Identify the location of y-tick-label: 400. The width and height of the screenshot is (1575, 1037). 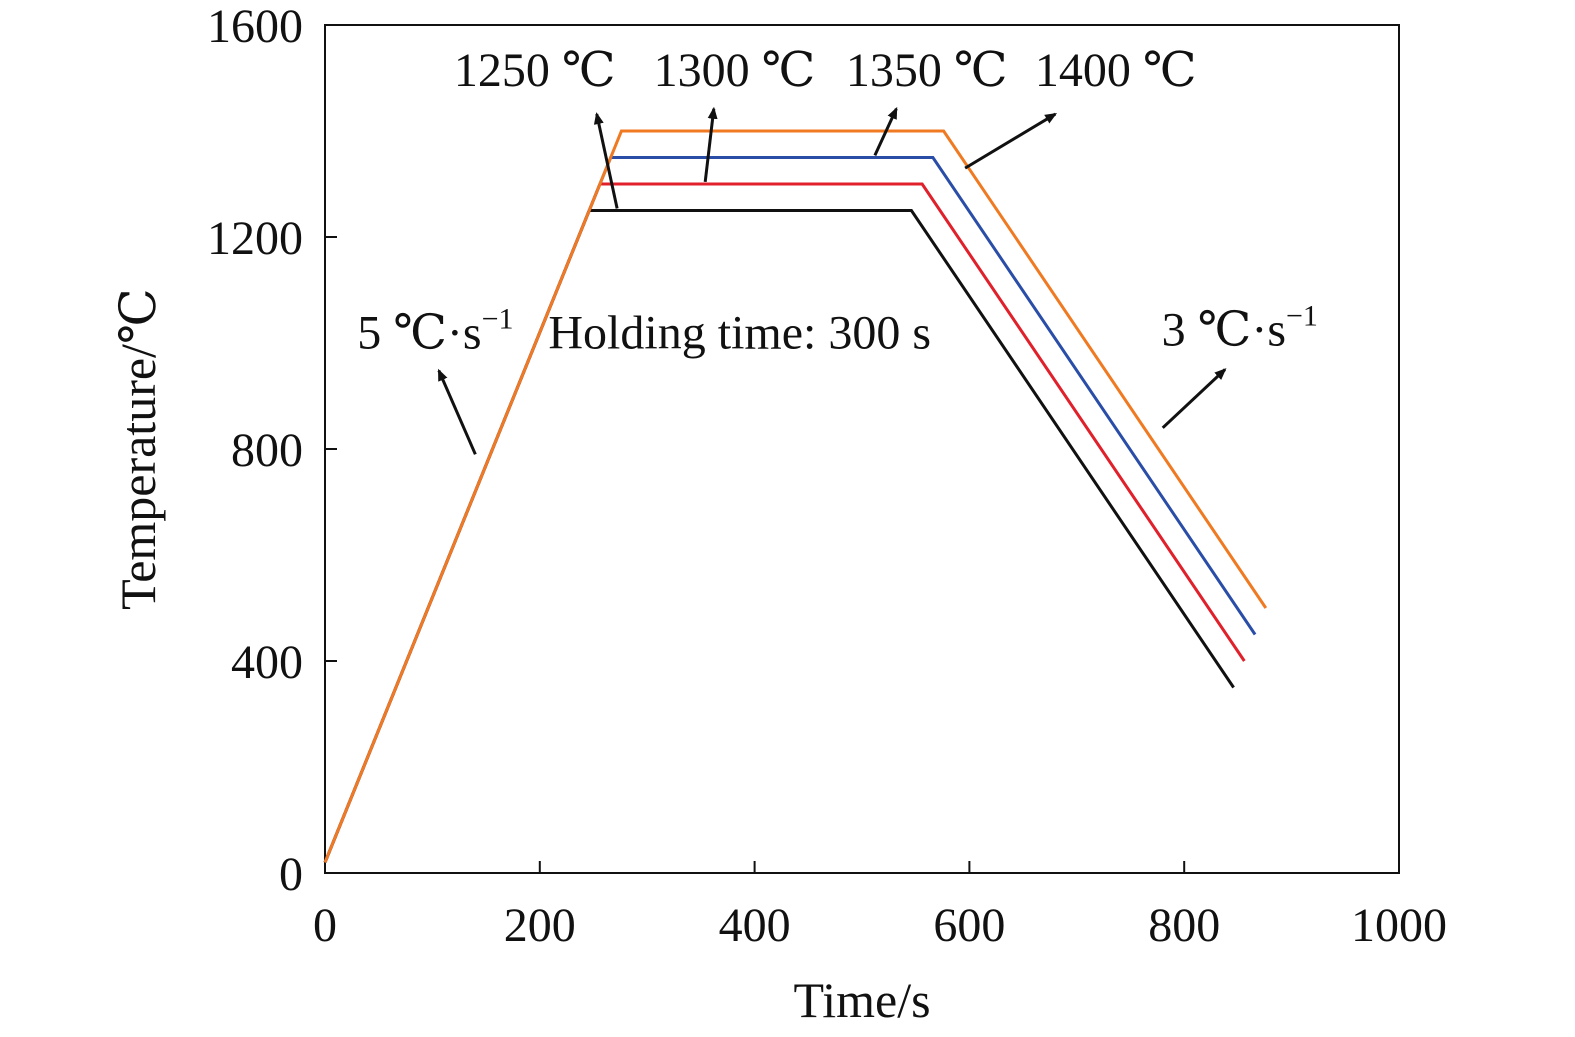
(267, 662).